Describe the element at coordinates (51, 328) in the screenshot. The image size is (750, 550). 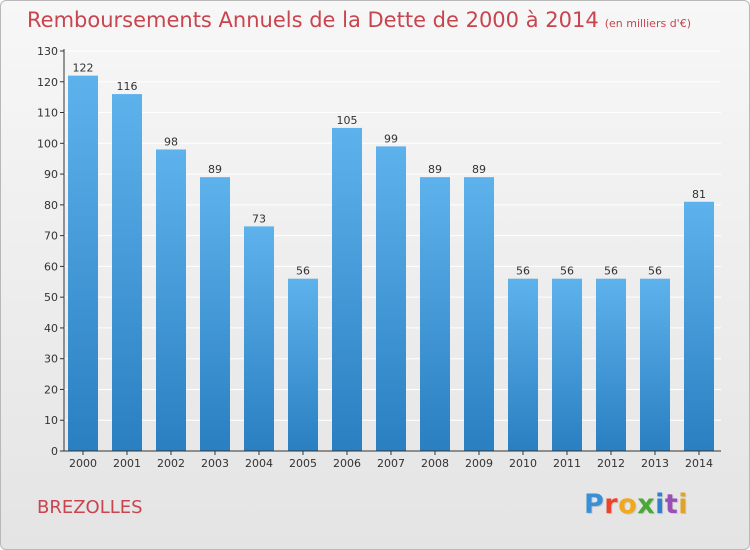
I see `y-tick-label: 40` at that location.